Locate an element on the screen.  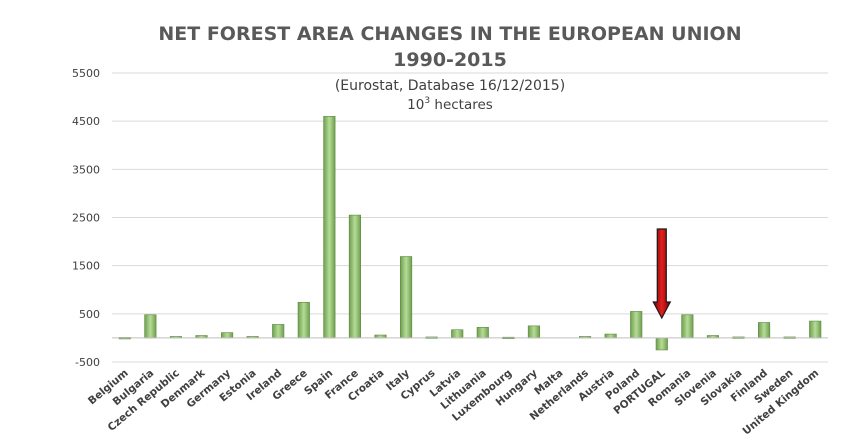
chart-unit: 103 hectares is located at coordinates (450, 104).